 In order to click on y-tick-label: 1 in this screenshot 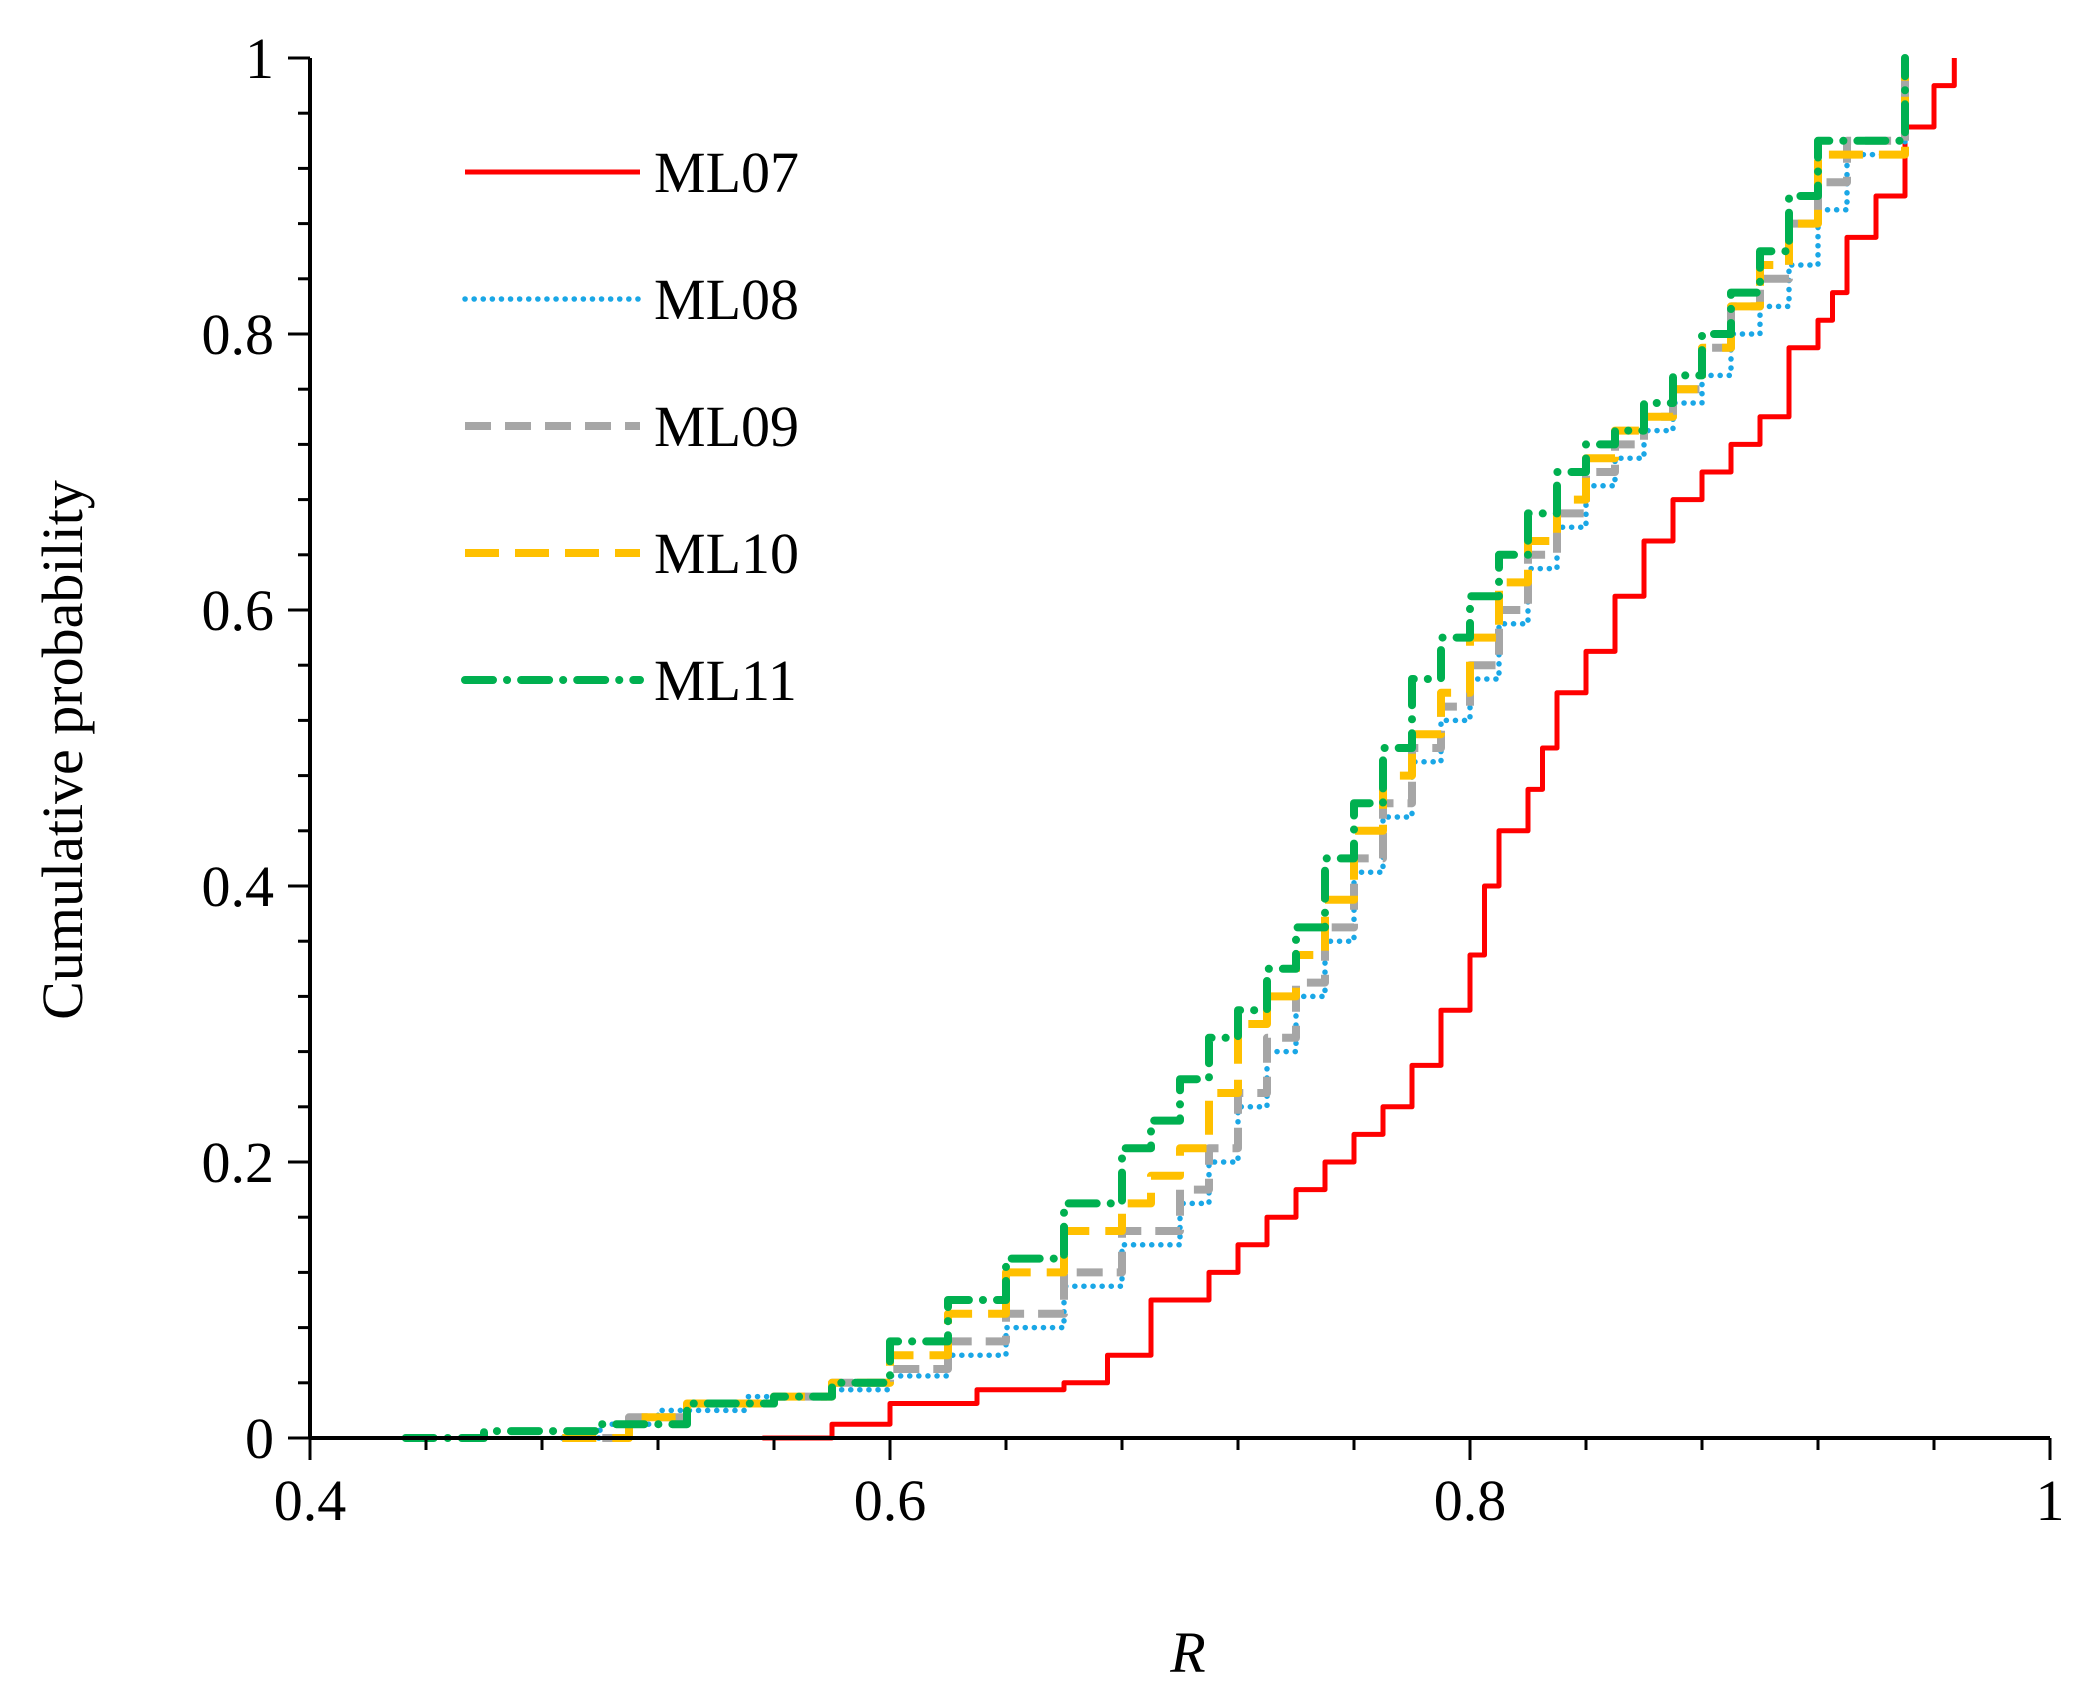, I will do `click(259, 58)`.